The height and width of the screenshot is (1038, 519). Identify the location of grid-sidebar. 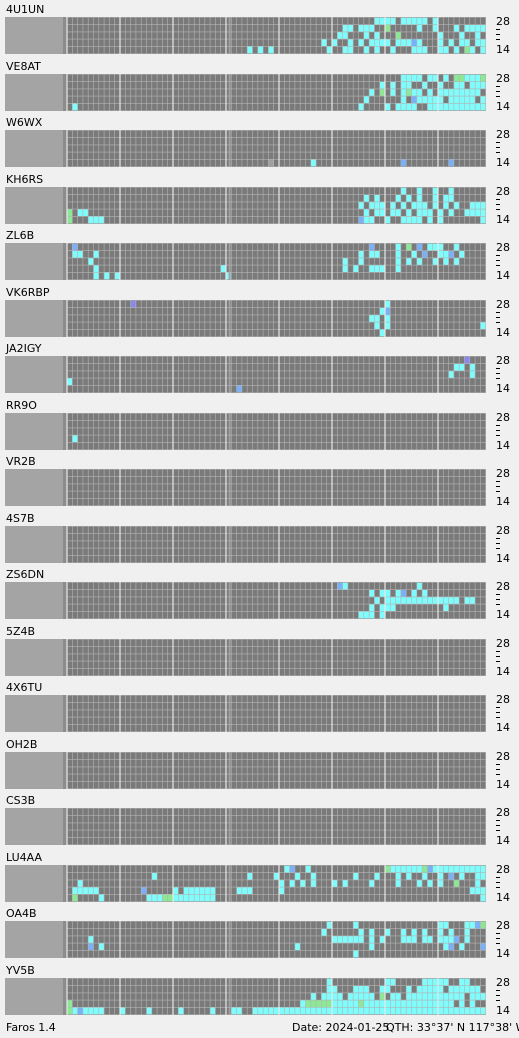
(34, 600).